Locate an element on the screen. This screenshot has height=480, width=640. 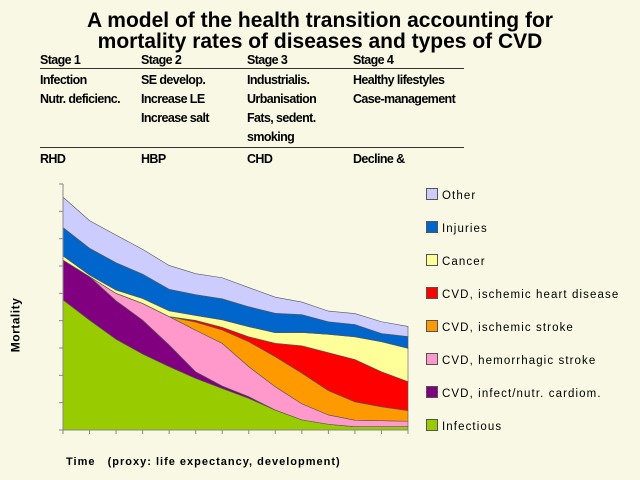
determinant-cell: Industrialis. is located at coordinates (278, 80).